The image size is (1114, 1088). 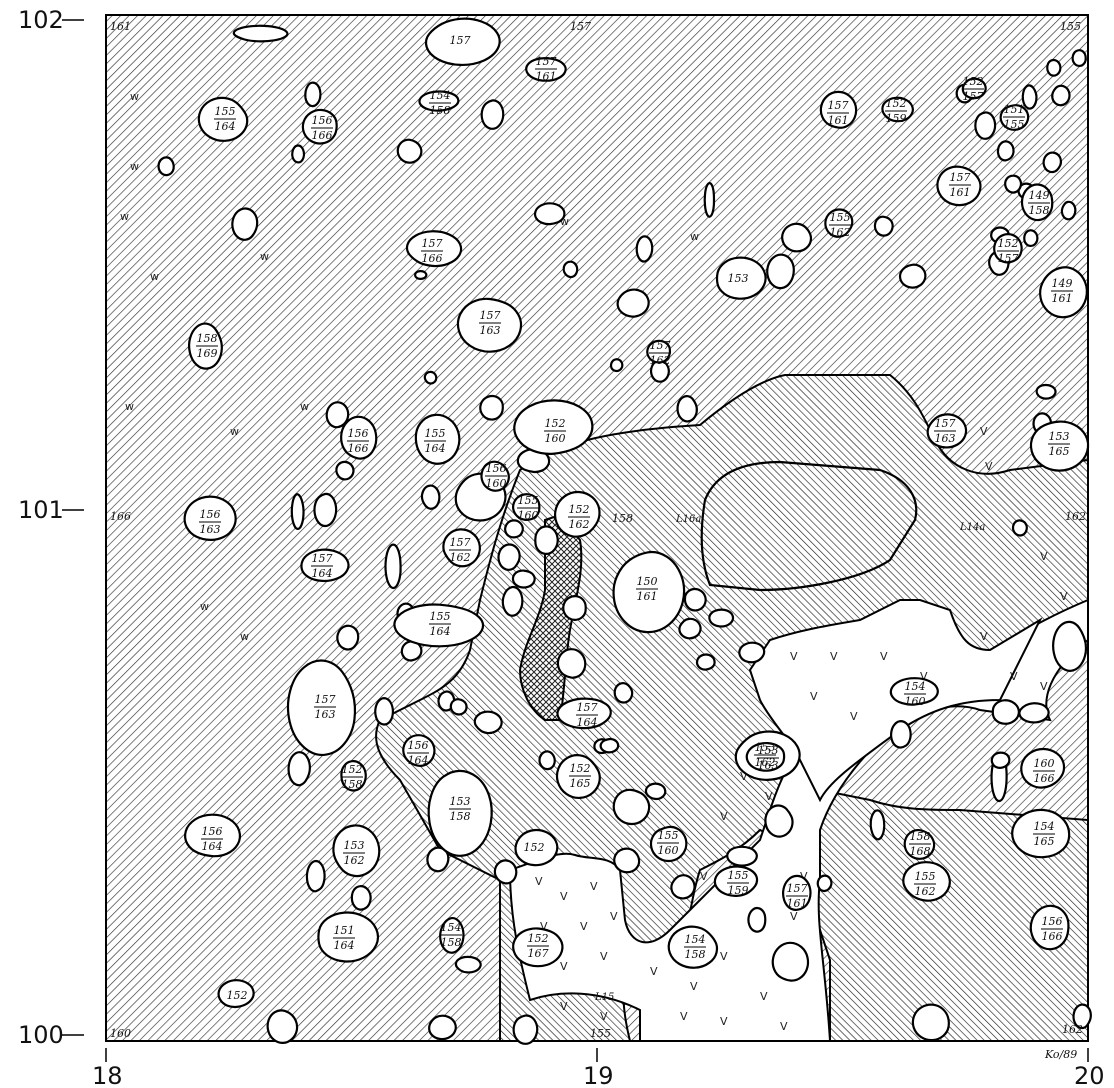 What do you see at coordinates (210, 529) in the screenshot?
I see `stone-level-bottom: 163` at bounding box center [210, 529].